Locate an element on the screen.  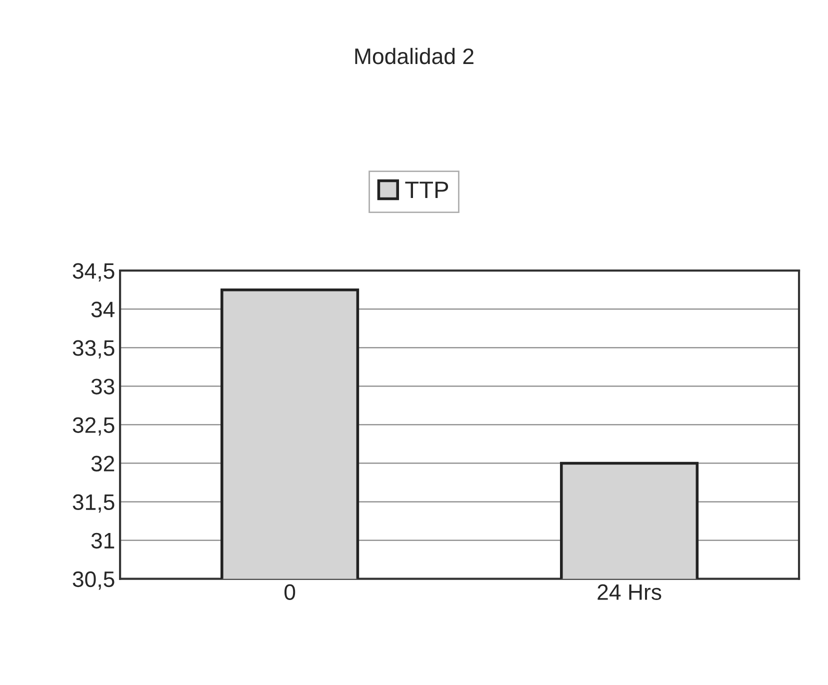
y-tick-label: 34 is located at coordinates (103, 310).